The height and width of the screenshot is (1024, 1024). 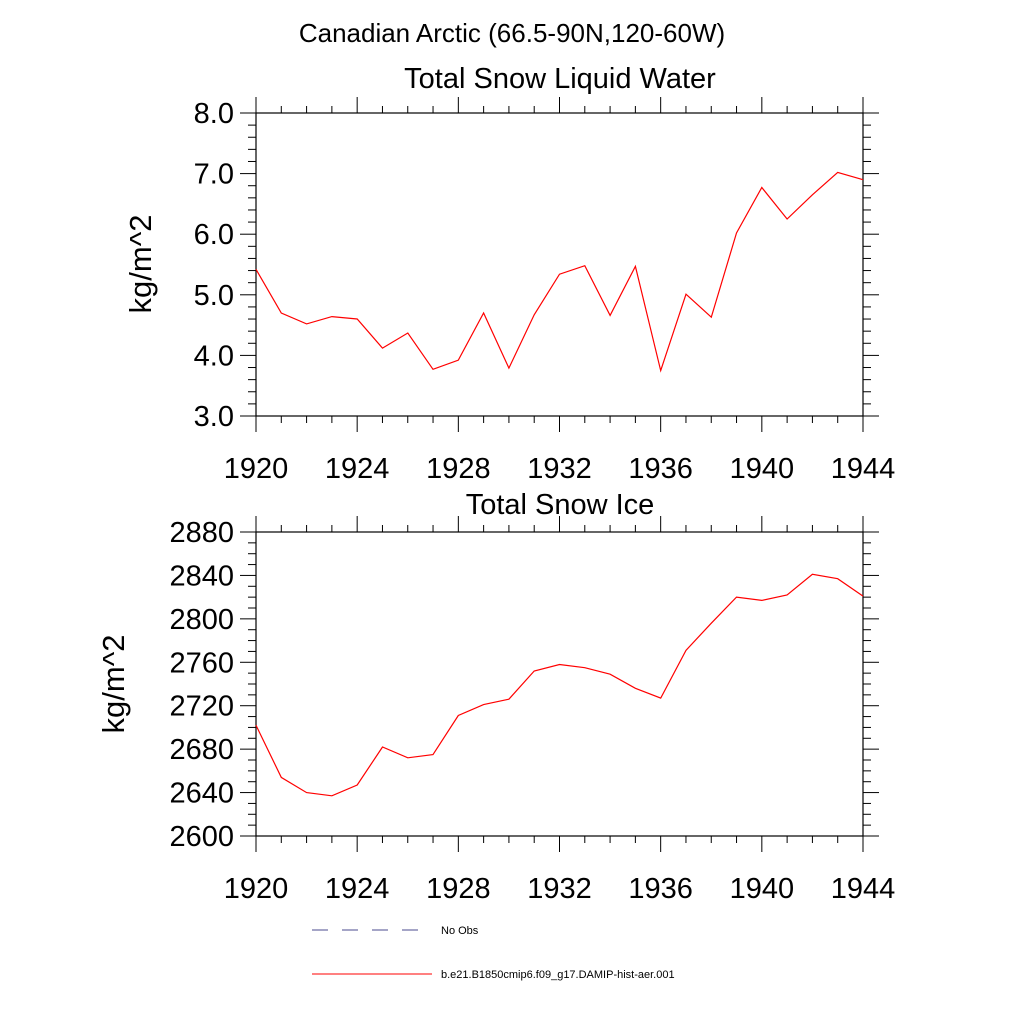 What do you see at coordinates (214, 417) in the screenshot?
I see `y-tick-label: 3.0` at bounding box center [214, 417].